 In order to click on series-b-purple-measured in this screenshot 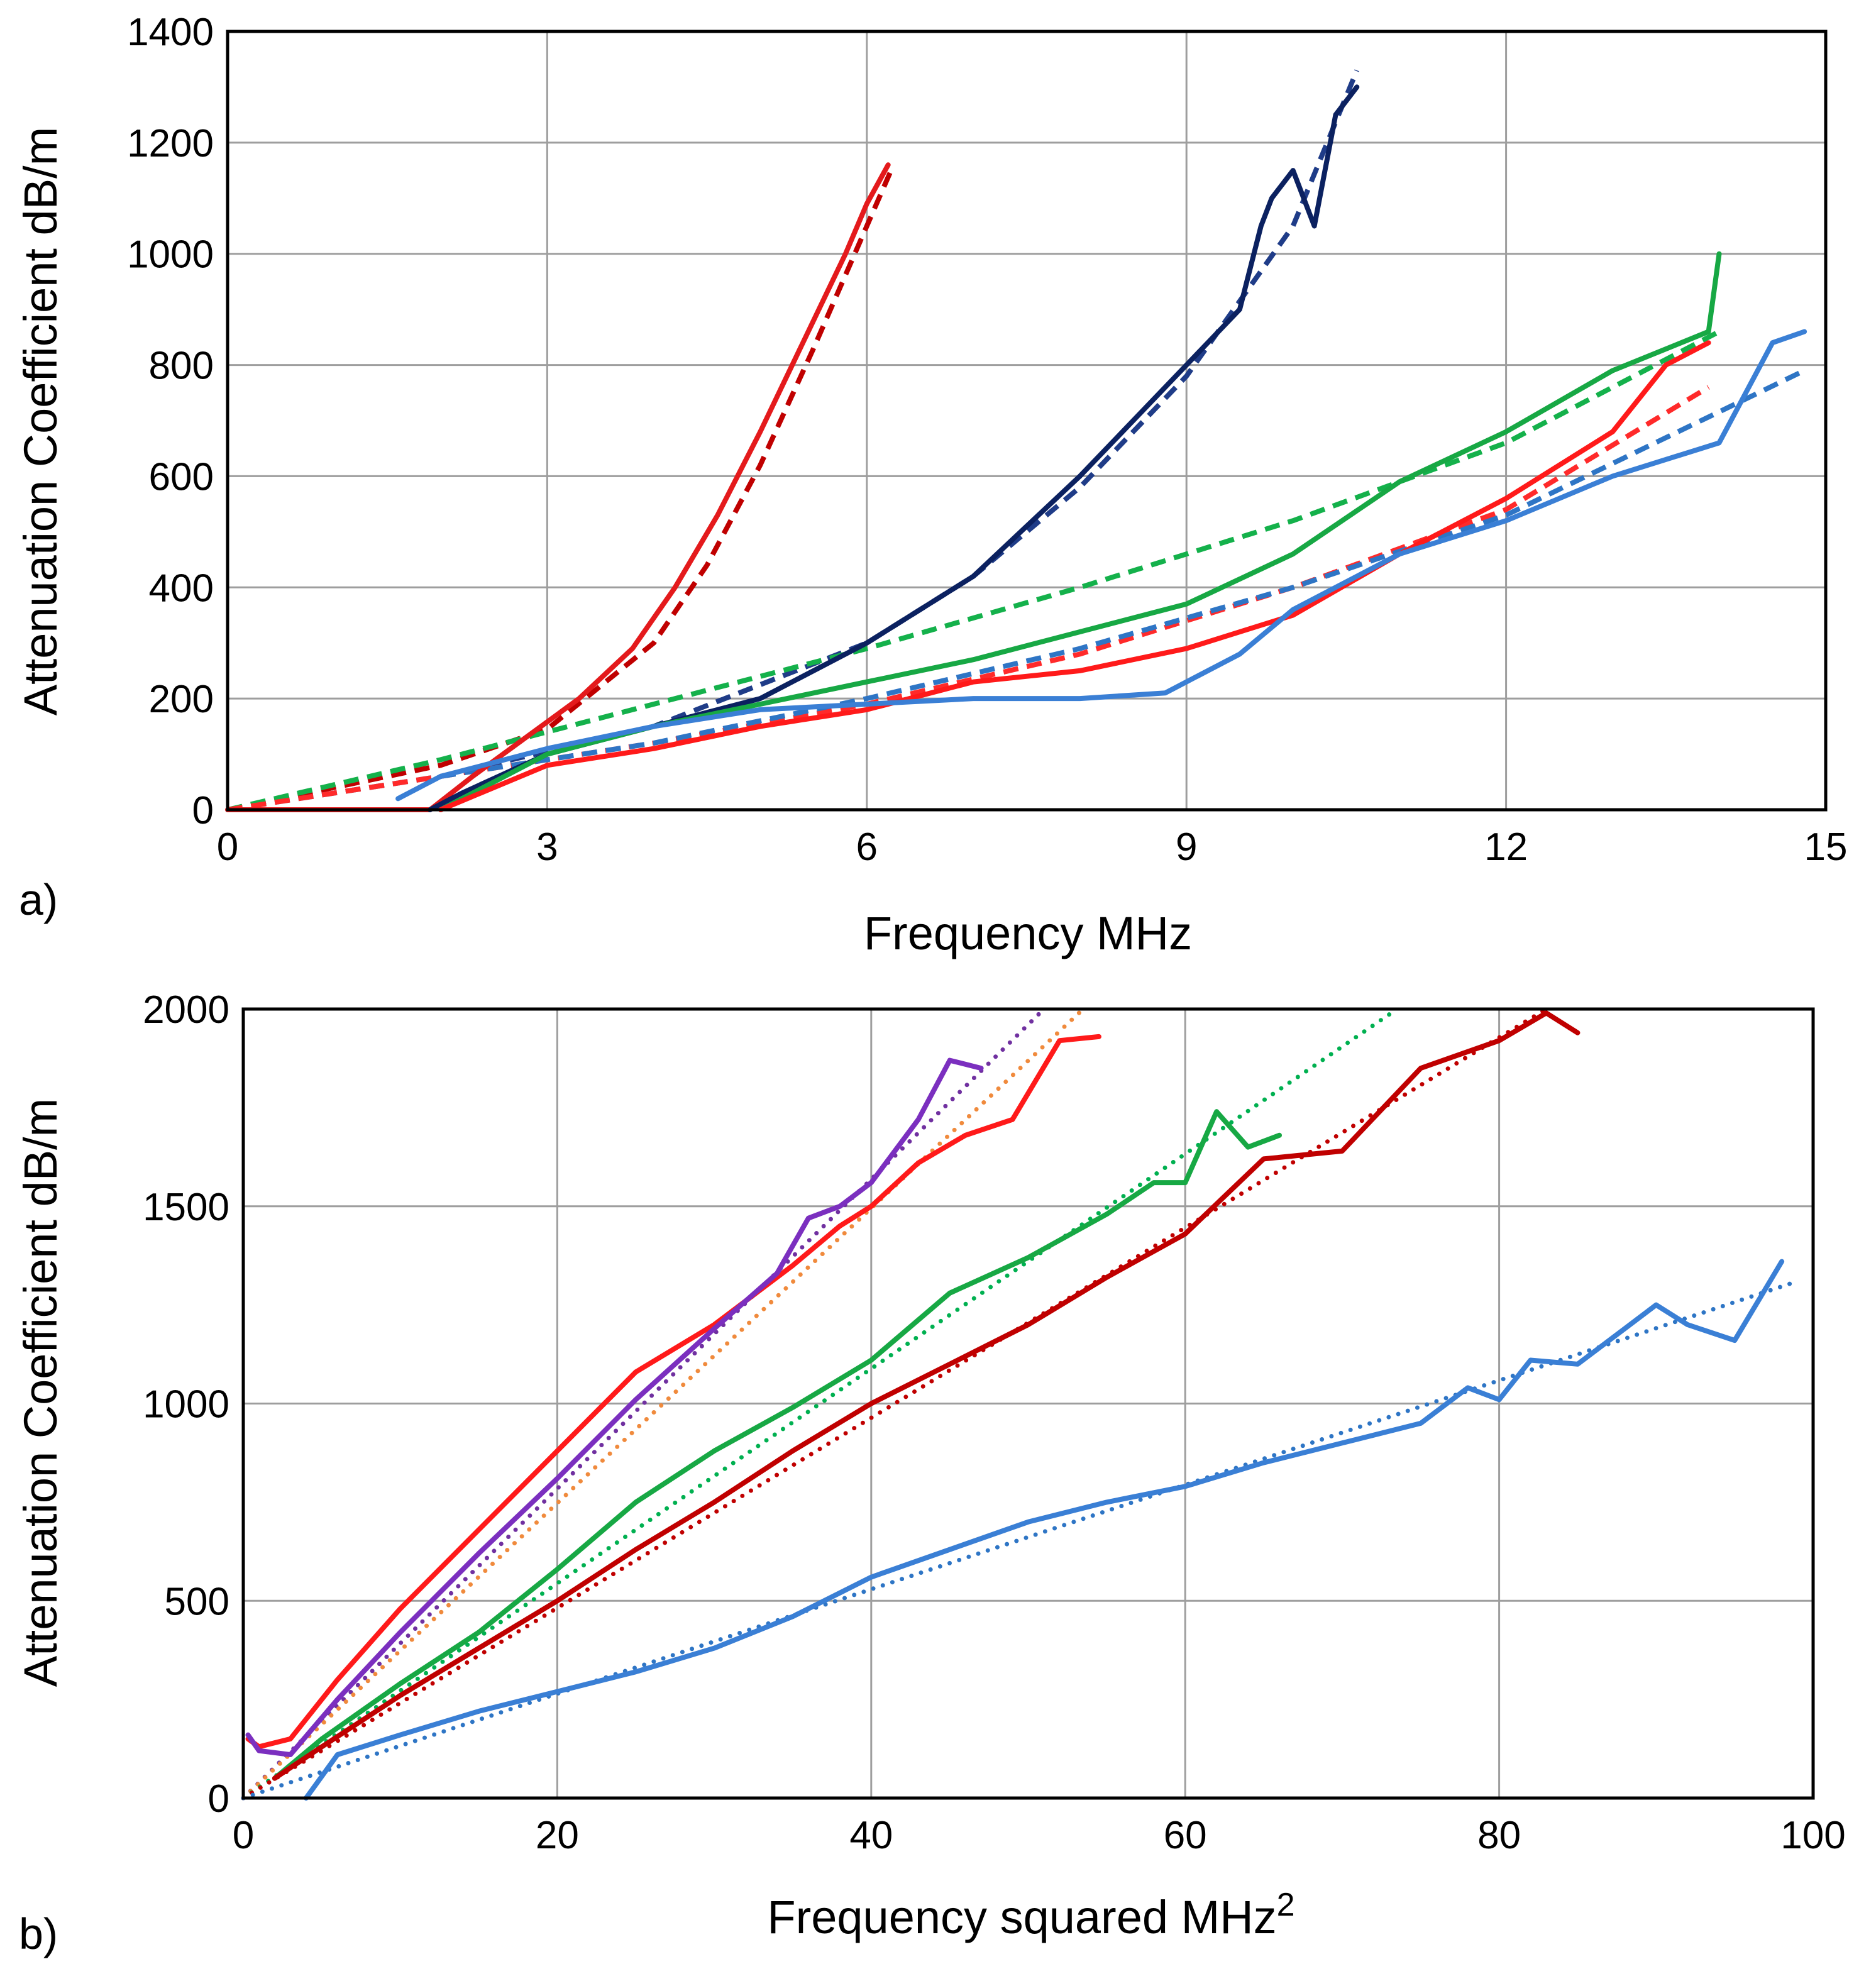, I will do `click(614, 1407)`.